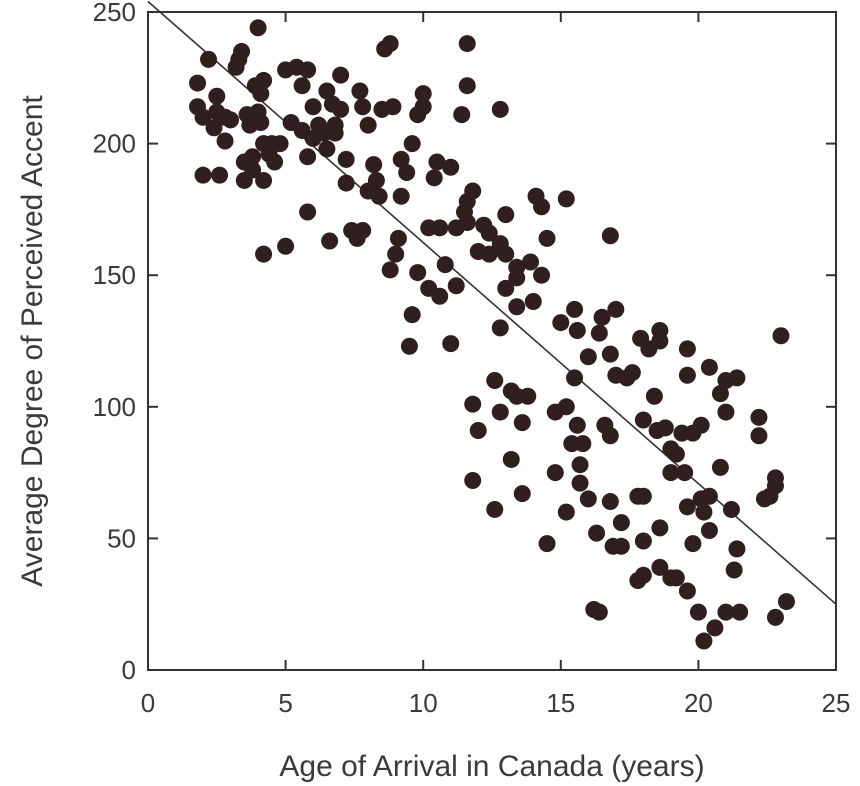 Image resolution: width=860 pixels, height=786 pixels. I want to click on y-tick-label: 50, so click(121, 538).